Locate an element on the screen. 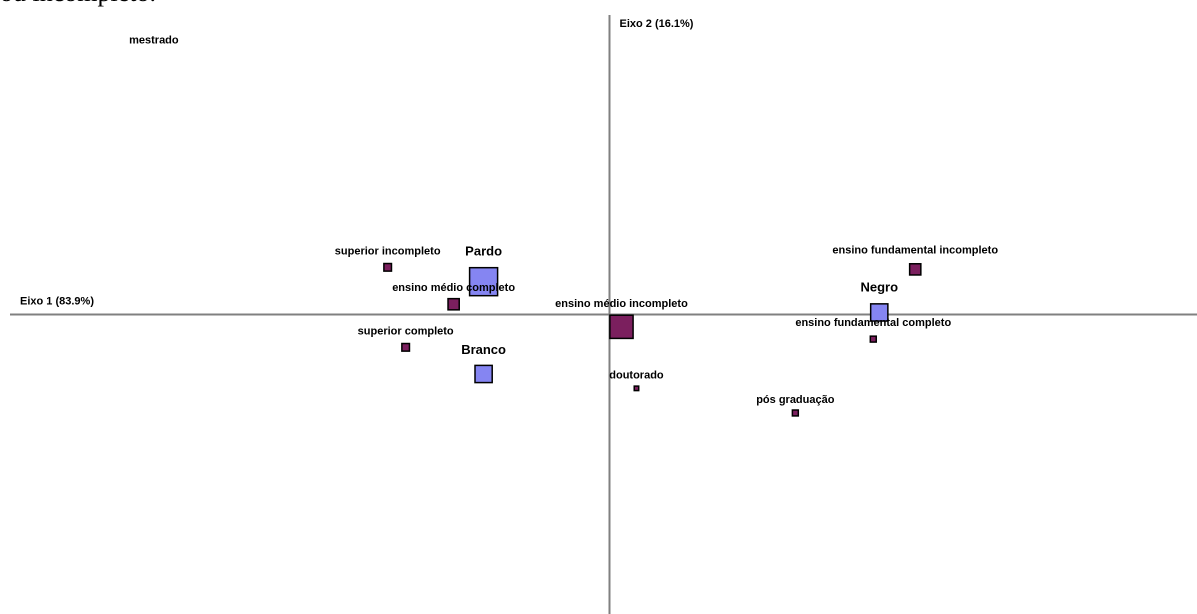  label-doutorado: doutorado is located at coordinates (636, 375).